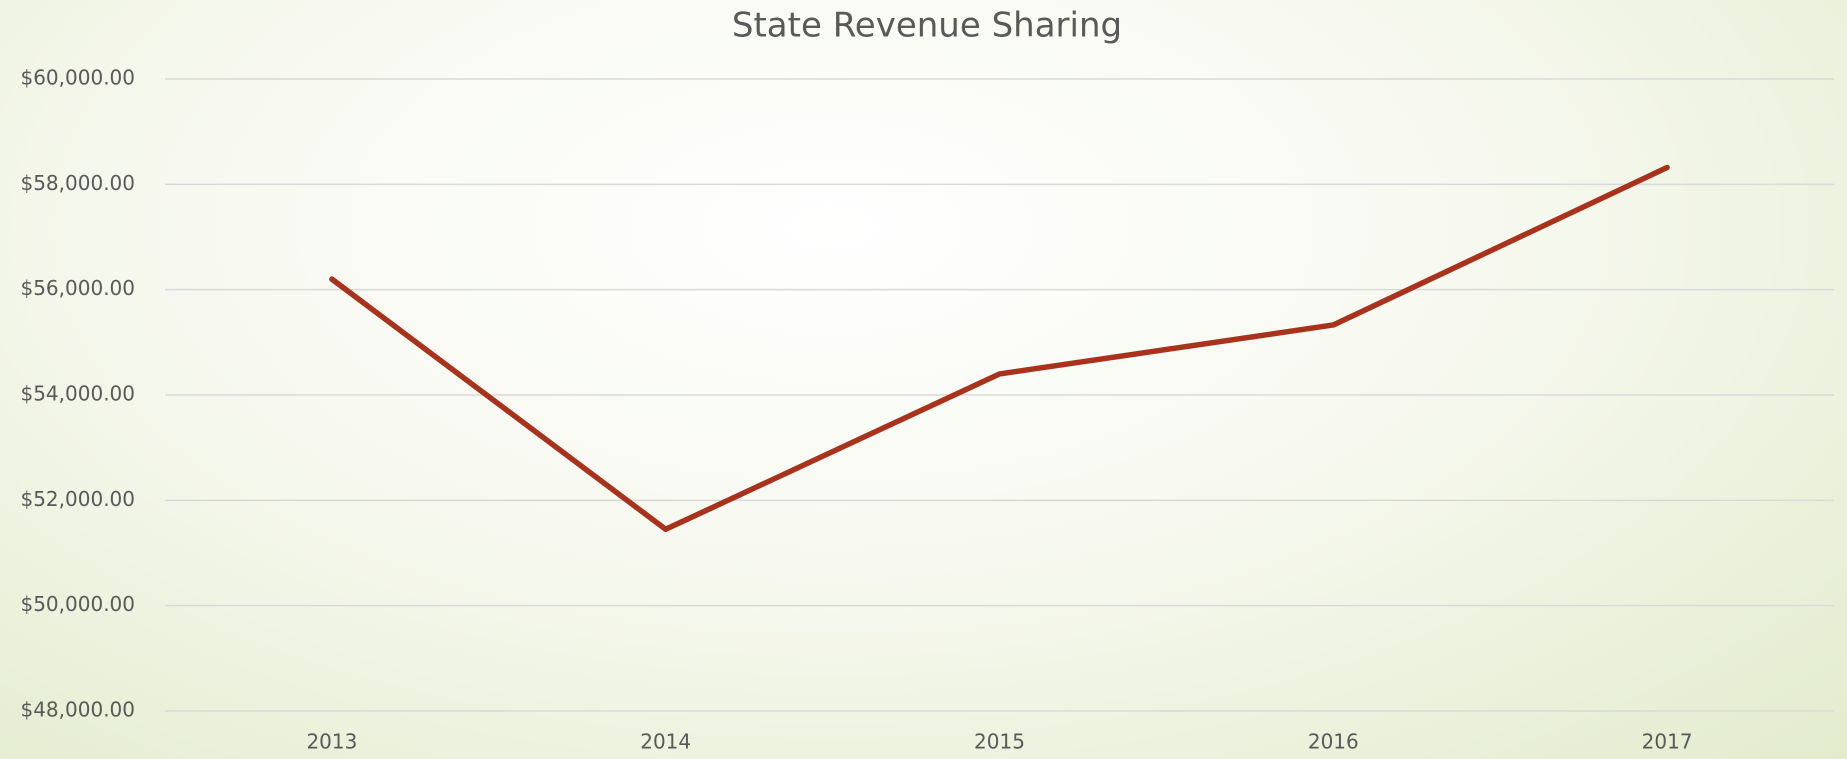 The width and height of the screenshot is (1847, 759). I want to click on y-tick-label: $54,000.00, so click(77, 394).